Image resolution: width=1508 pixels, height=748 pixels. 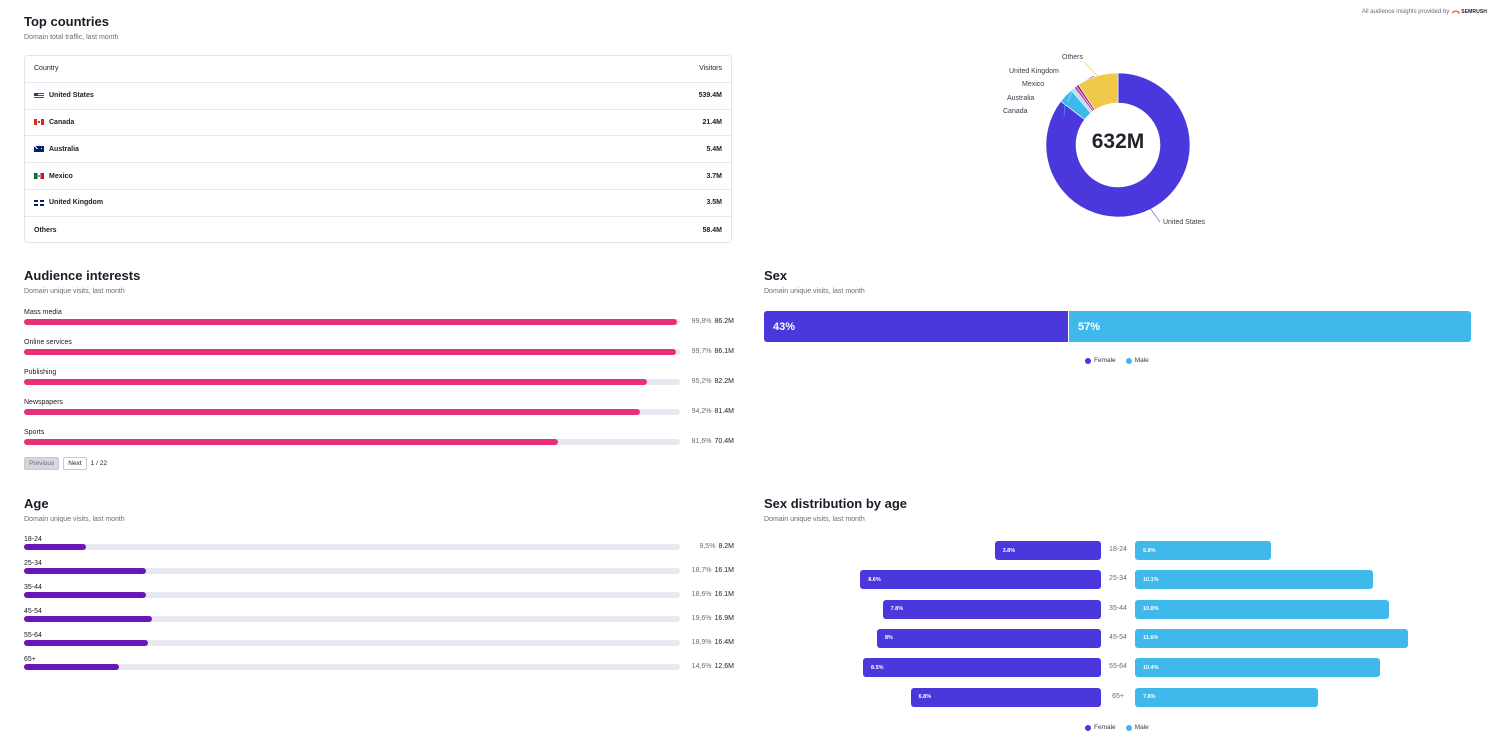 I want to click on page-indicator: 1 / 22, so click(x=98, y=463).